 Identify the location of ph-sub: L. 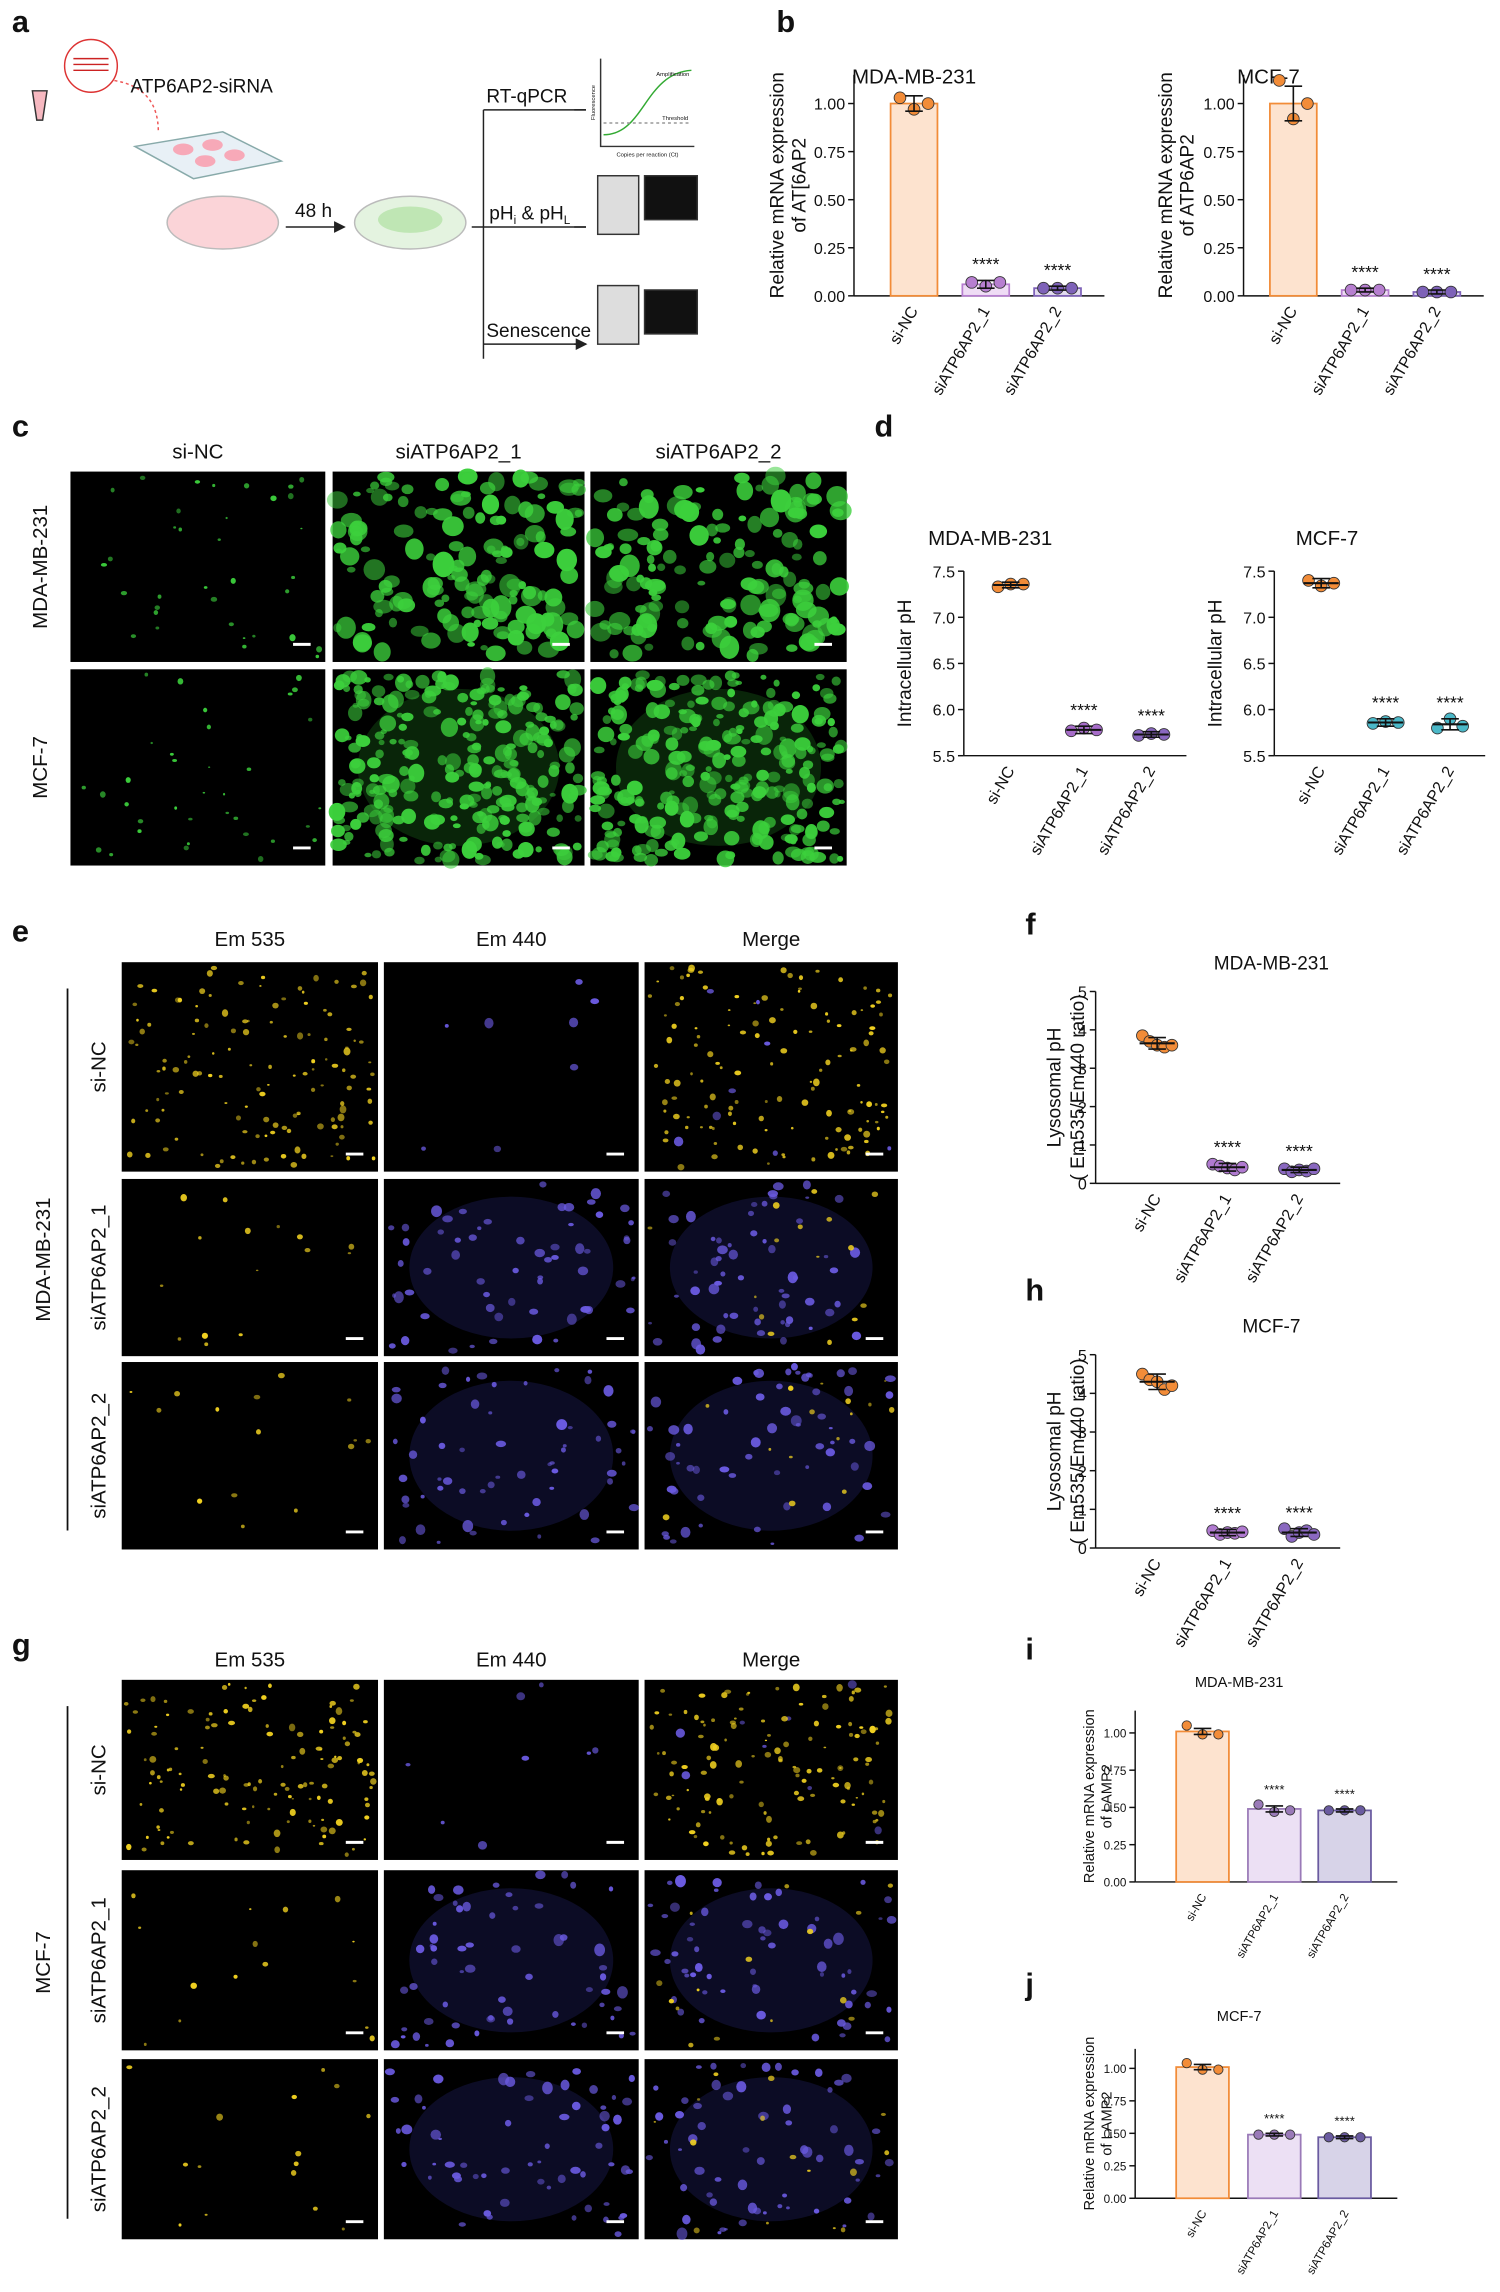
(567, 220).